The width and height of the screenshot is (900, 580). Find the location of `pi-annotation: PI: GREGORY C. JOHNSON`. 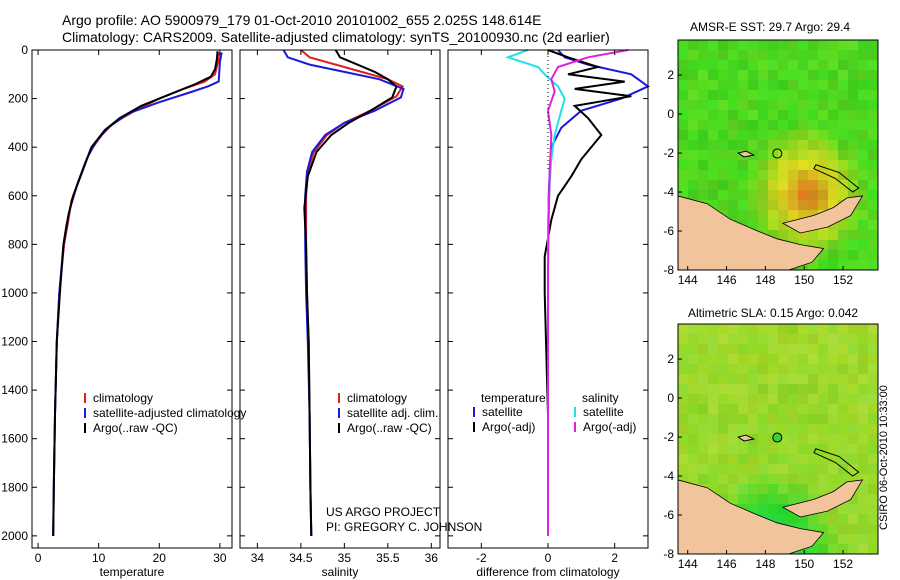

pi-annotation: PI: GREGORY C. JOHNSON is located at coordinates (404, 527).